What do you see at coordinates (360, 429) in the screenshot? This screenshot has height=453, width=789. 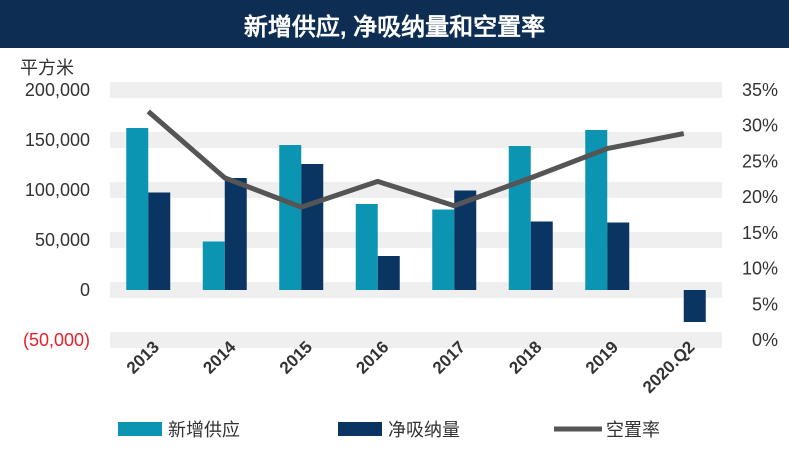 I see `legend-swatch-net-absorption` at bounding box center [360, 429].